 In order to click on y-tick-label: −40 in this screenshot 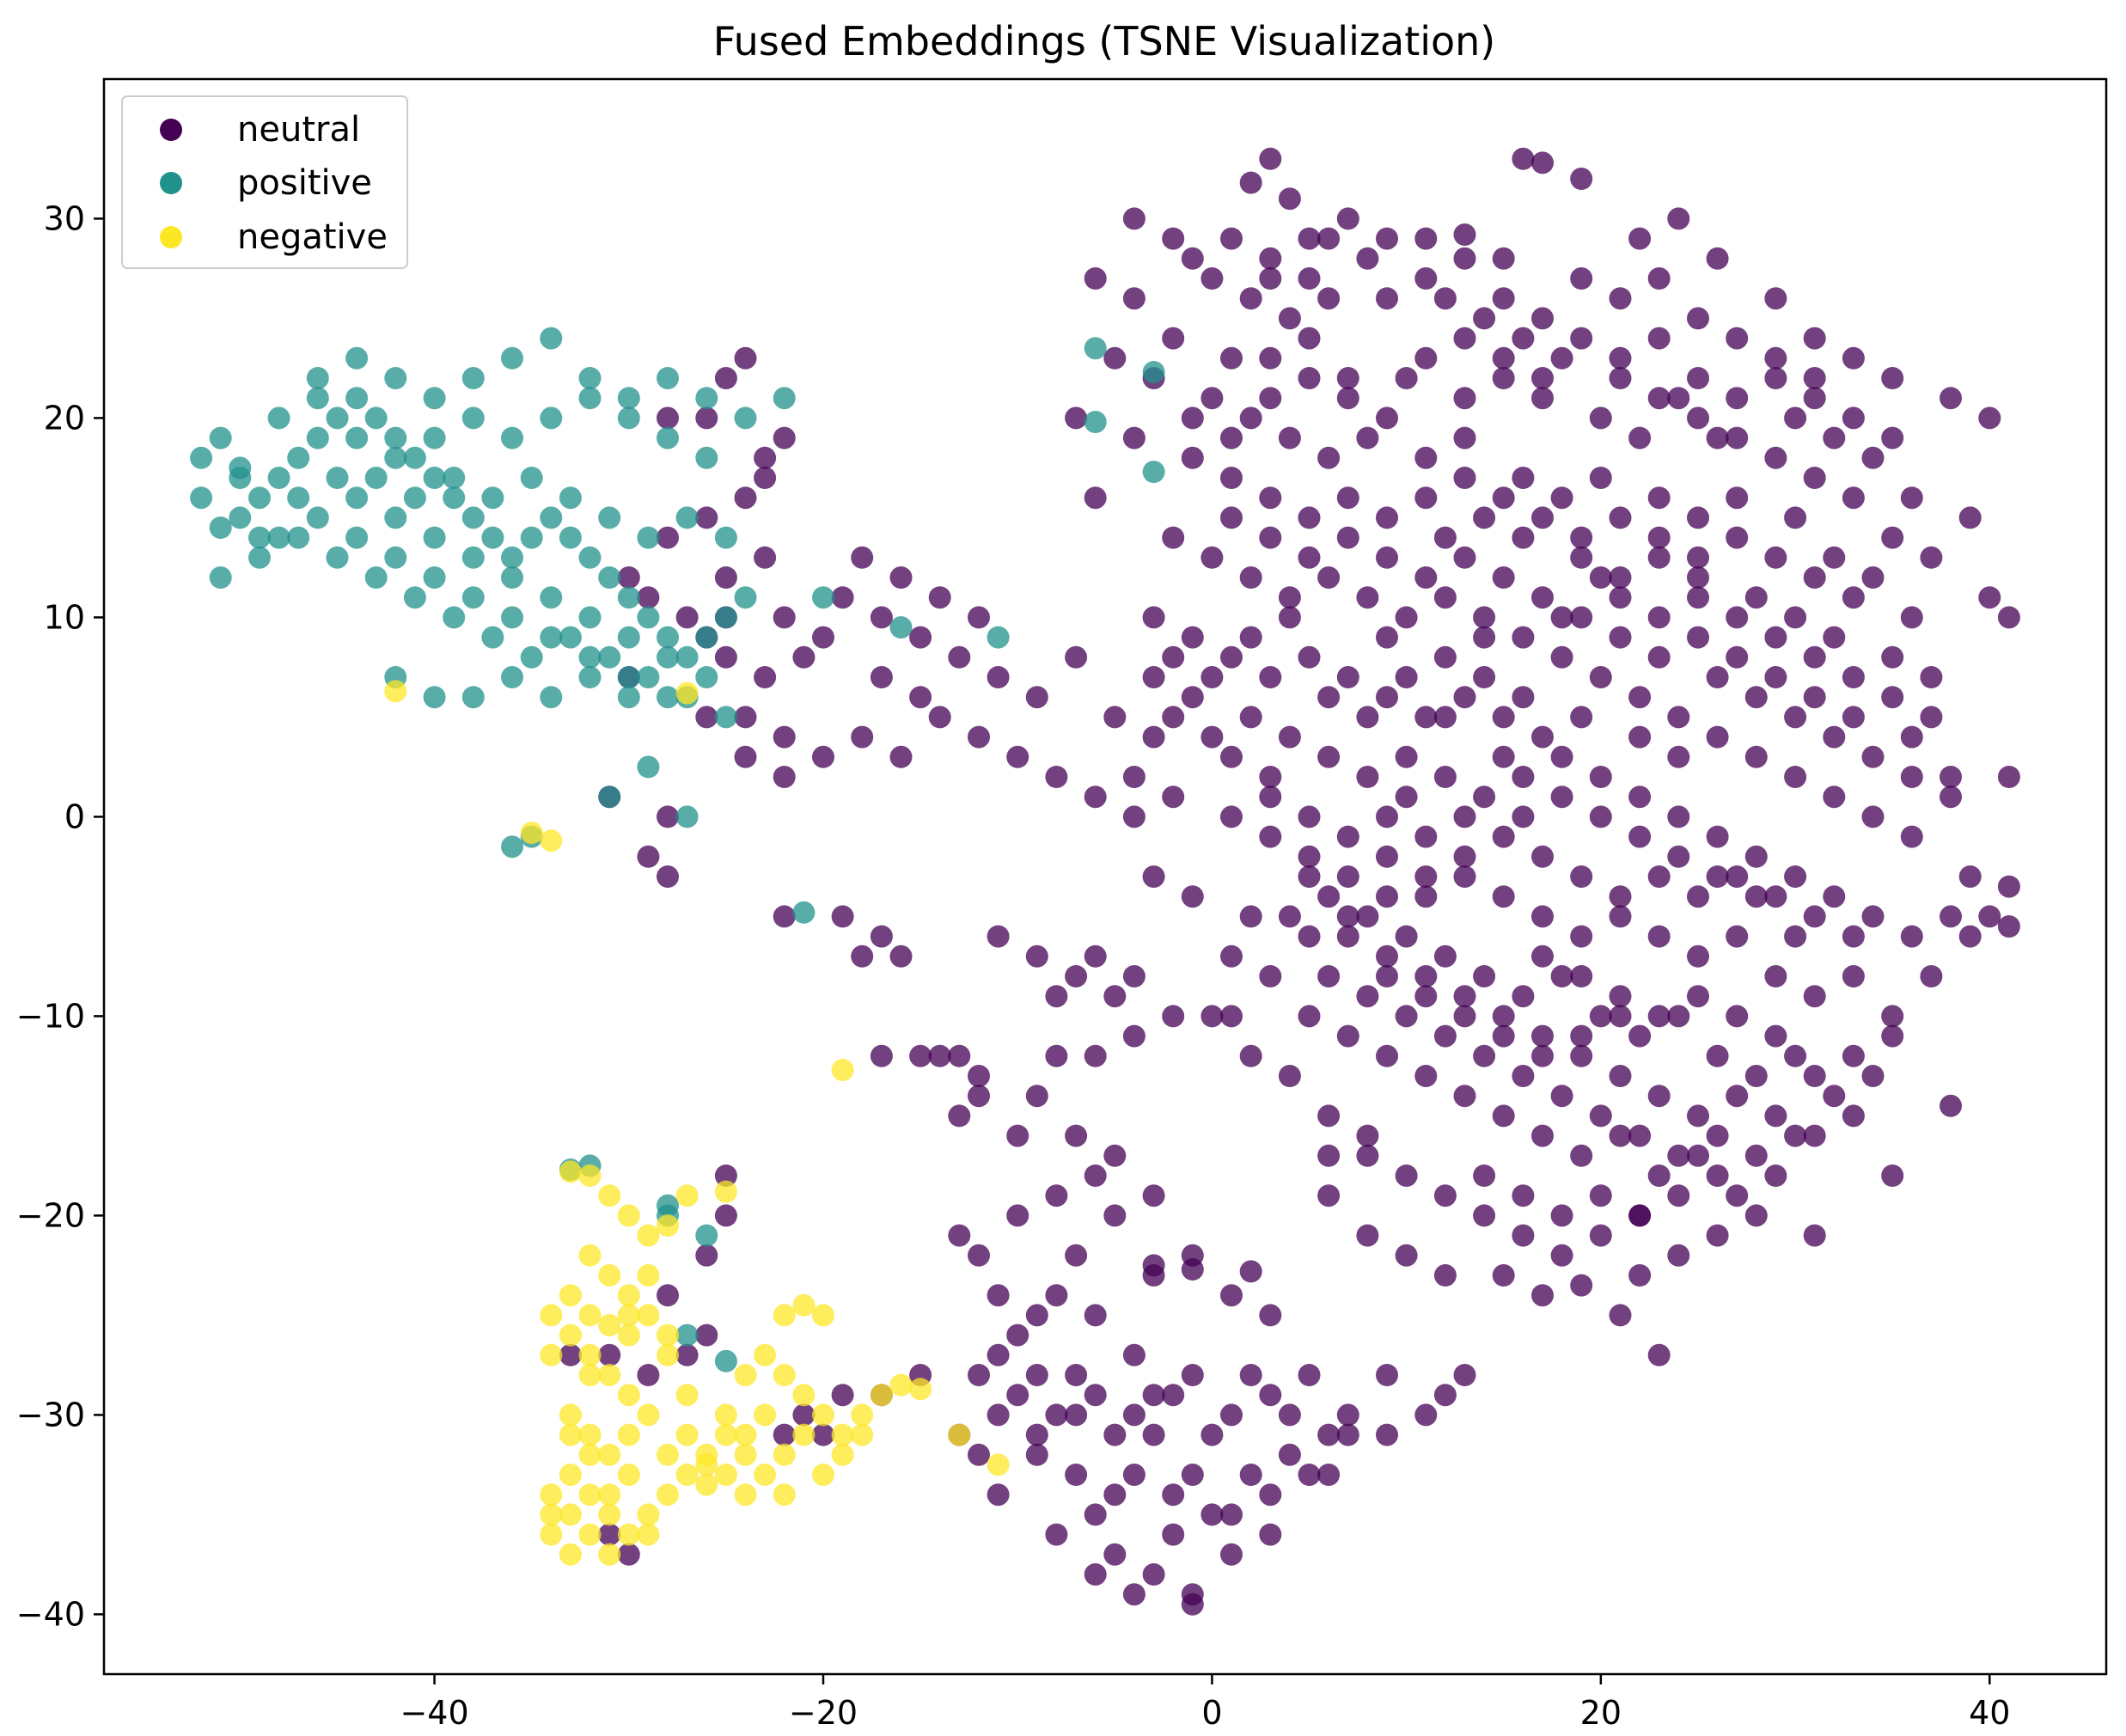, I will do `click(50, 1614)`.